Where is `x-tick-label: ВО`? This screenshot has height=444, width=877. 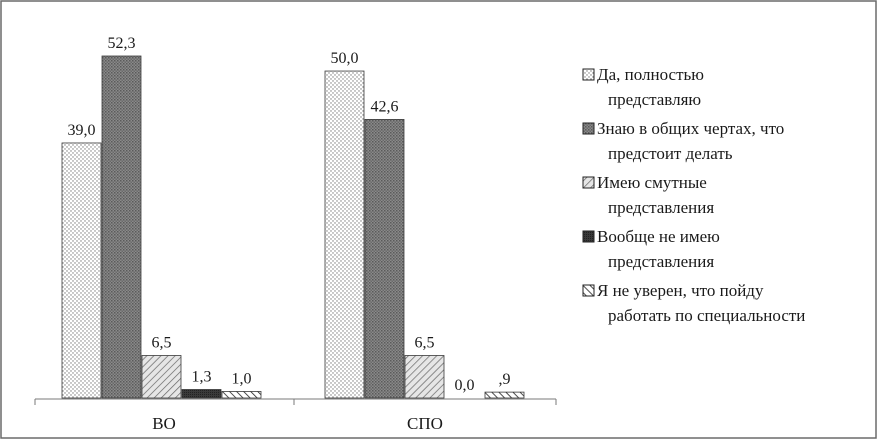
x-tick-label: ВО is located at coordinates (164, 423).